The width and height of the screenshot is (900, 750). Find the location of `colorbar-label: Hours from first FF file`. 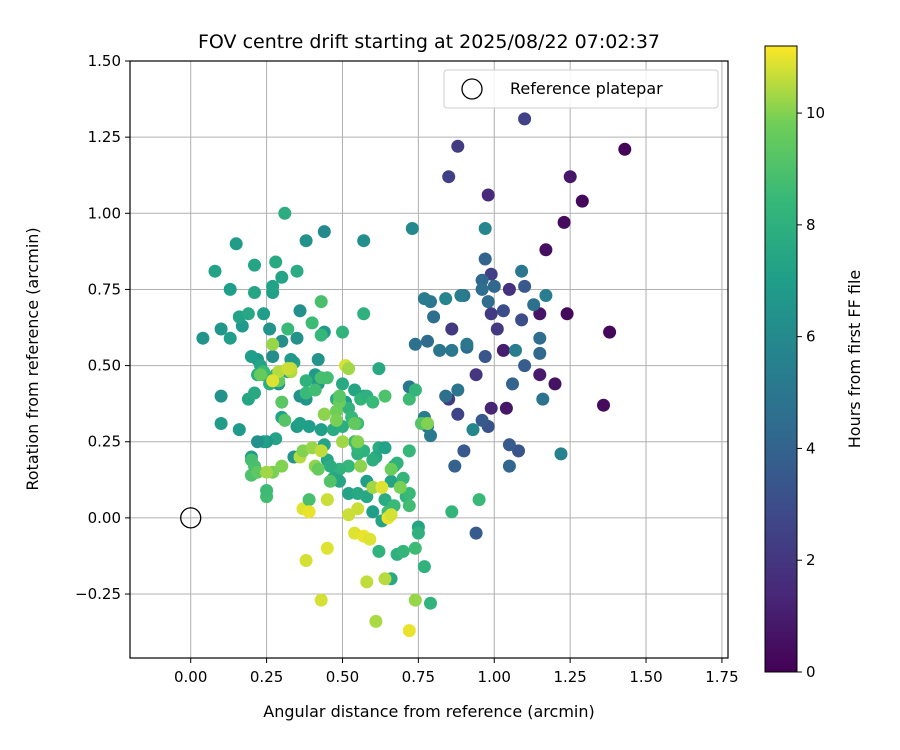

colorbar-label: Hours from first FF file is located at coordinates (854, 359).